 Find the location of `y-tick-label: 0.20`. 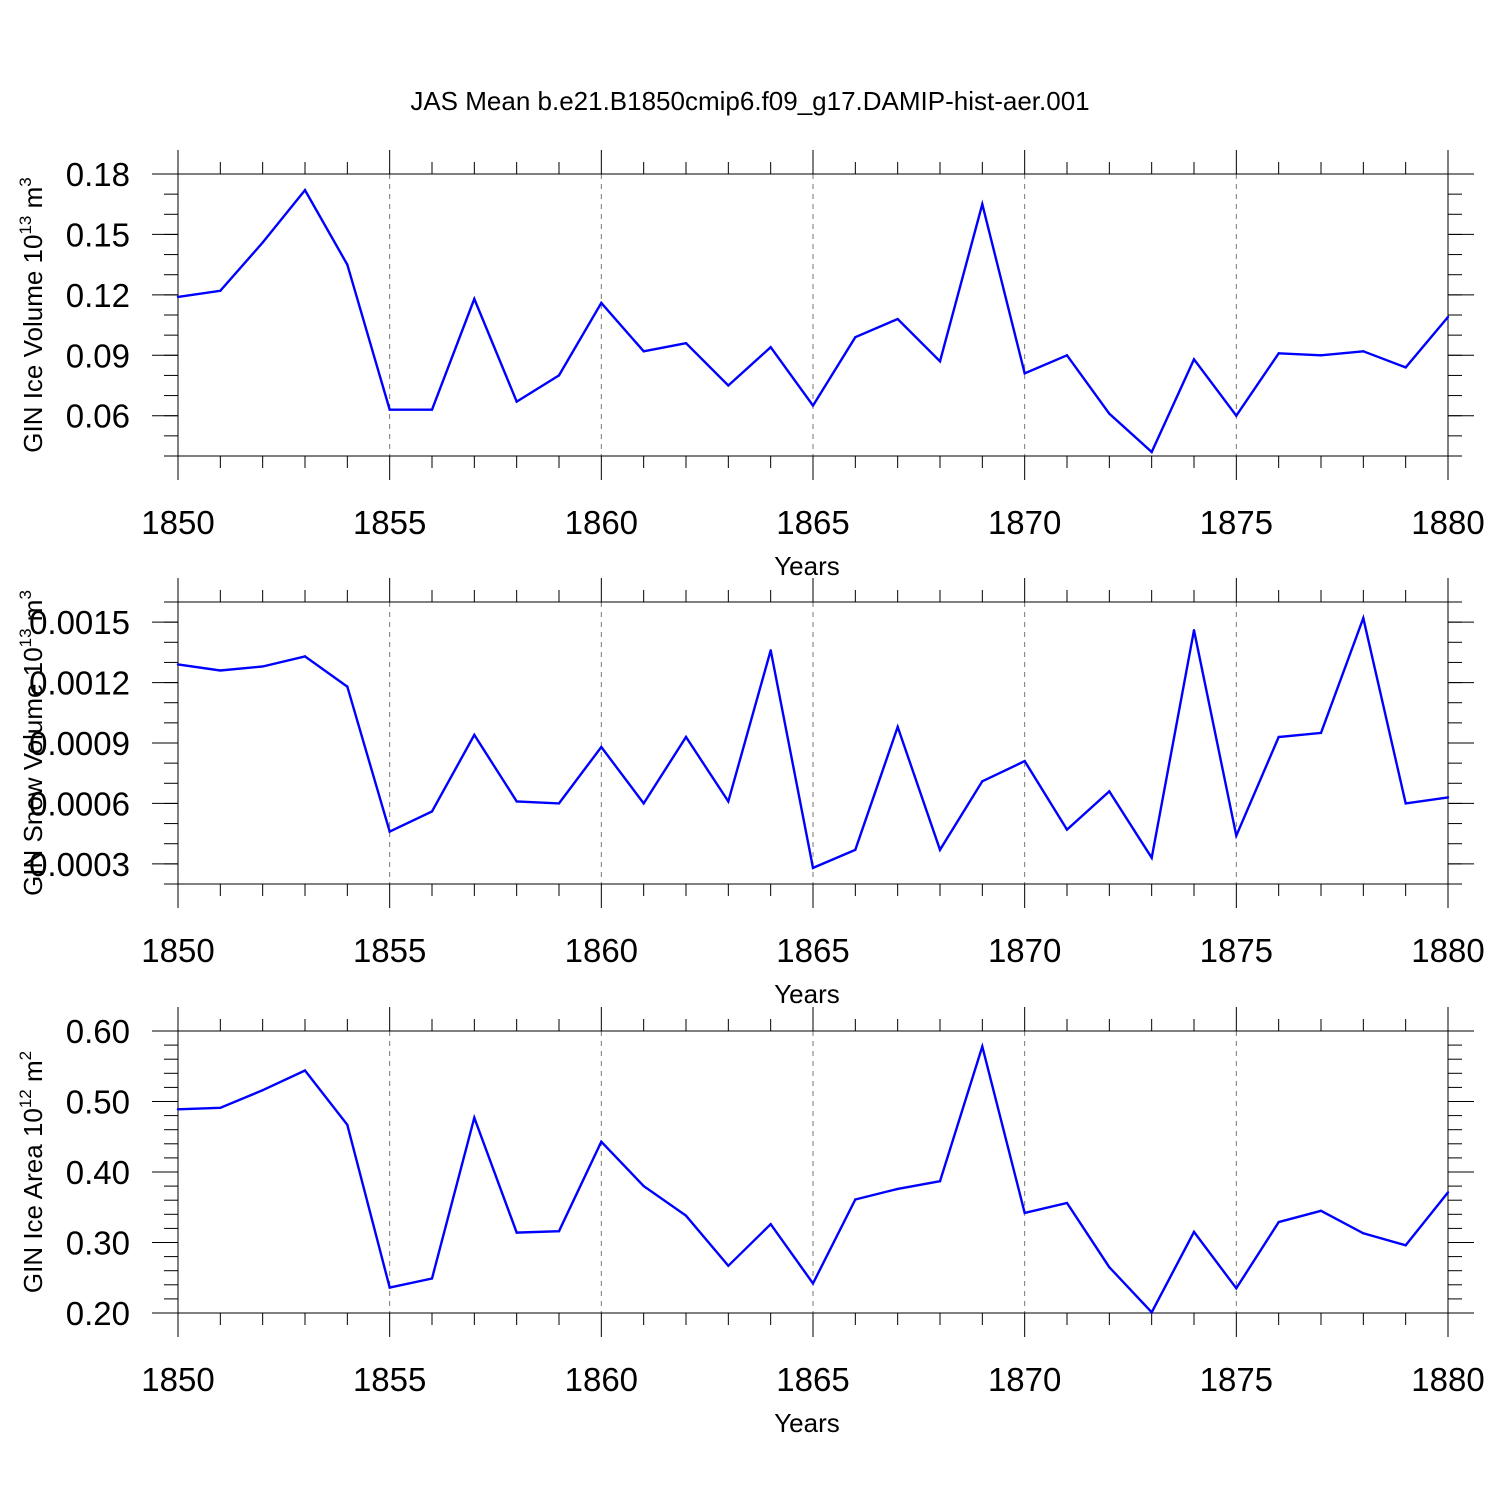

y-tick-label: 0.20 is located at coordinates (98, 1313).